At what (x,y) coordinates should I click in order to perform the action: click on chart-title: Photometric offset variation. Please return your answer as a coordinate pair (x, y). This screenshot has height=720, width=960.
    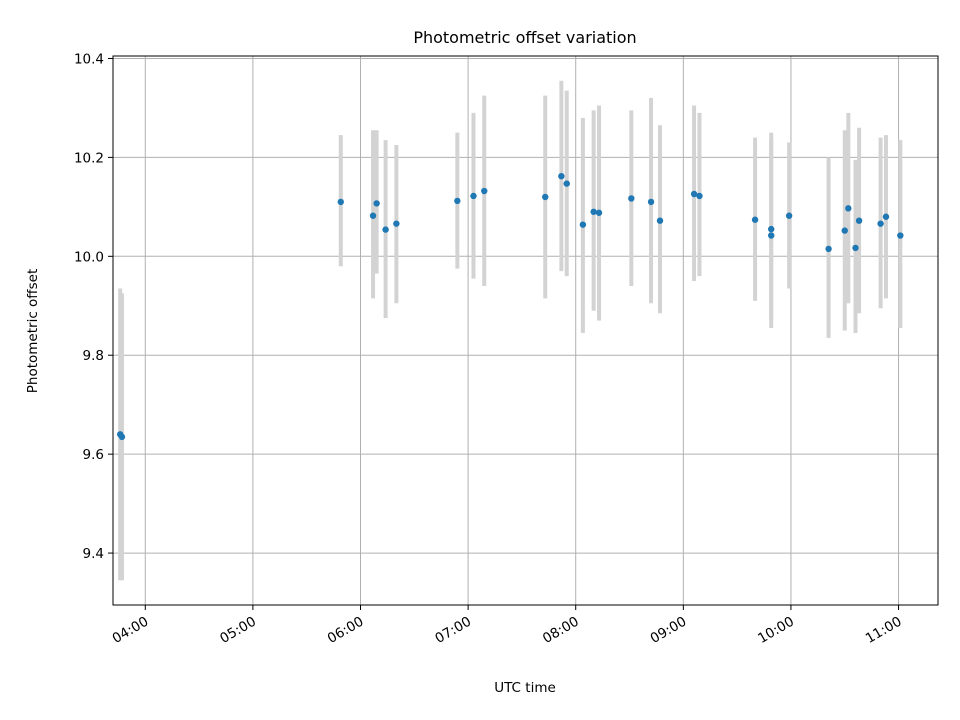
    Looking at the image, I should click on (524, 37).